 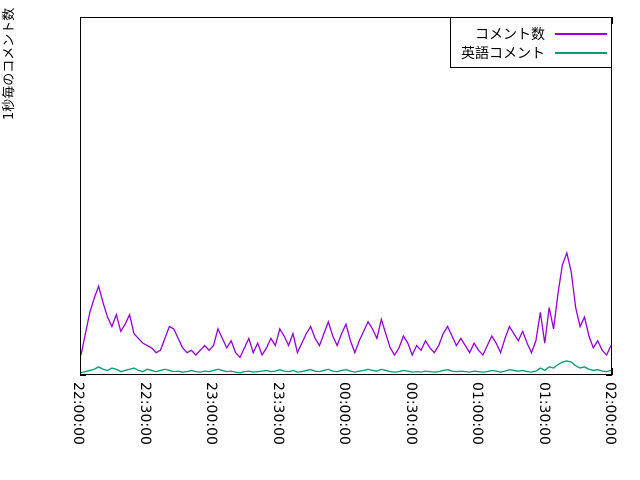 What do you see at coordinates (543, 413) in the screenshot?
I see `x-tick-label: 01:30:00` at bounding box center [543, 413].